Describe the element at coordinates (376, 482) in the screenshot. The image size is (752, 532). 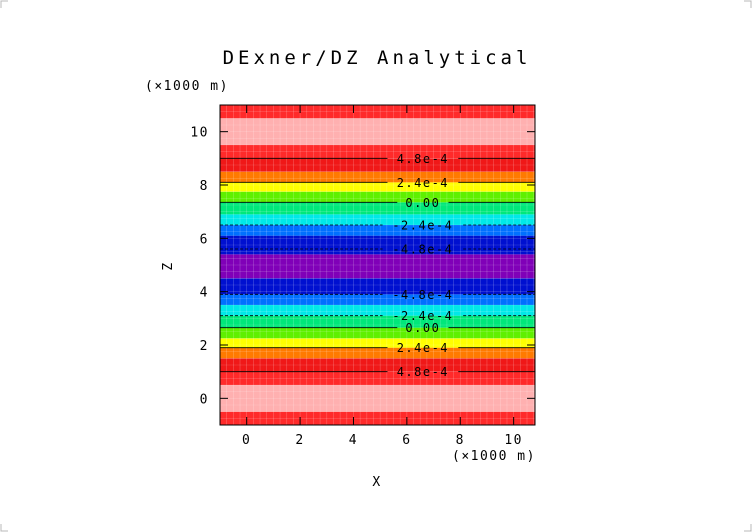
I see `x-axis-label: X` at that location.